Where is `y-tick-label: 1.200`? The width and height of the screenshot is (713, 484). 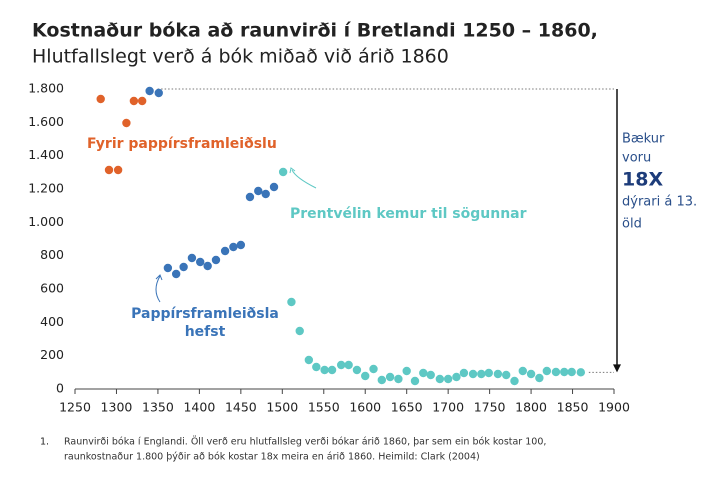
y-tick-label: 1.200 is located at coordinates (46, 188).